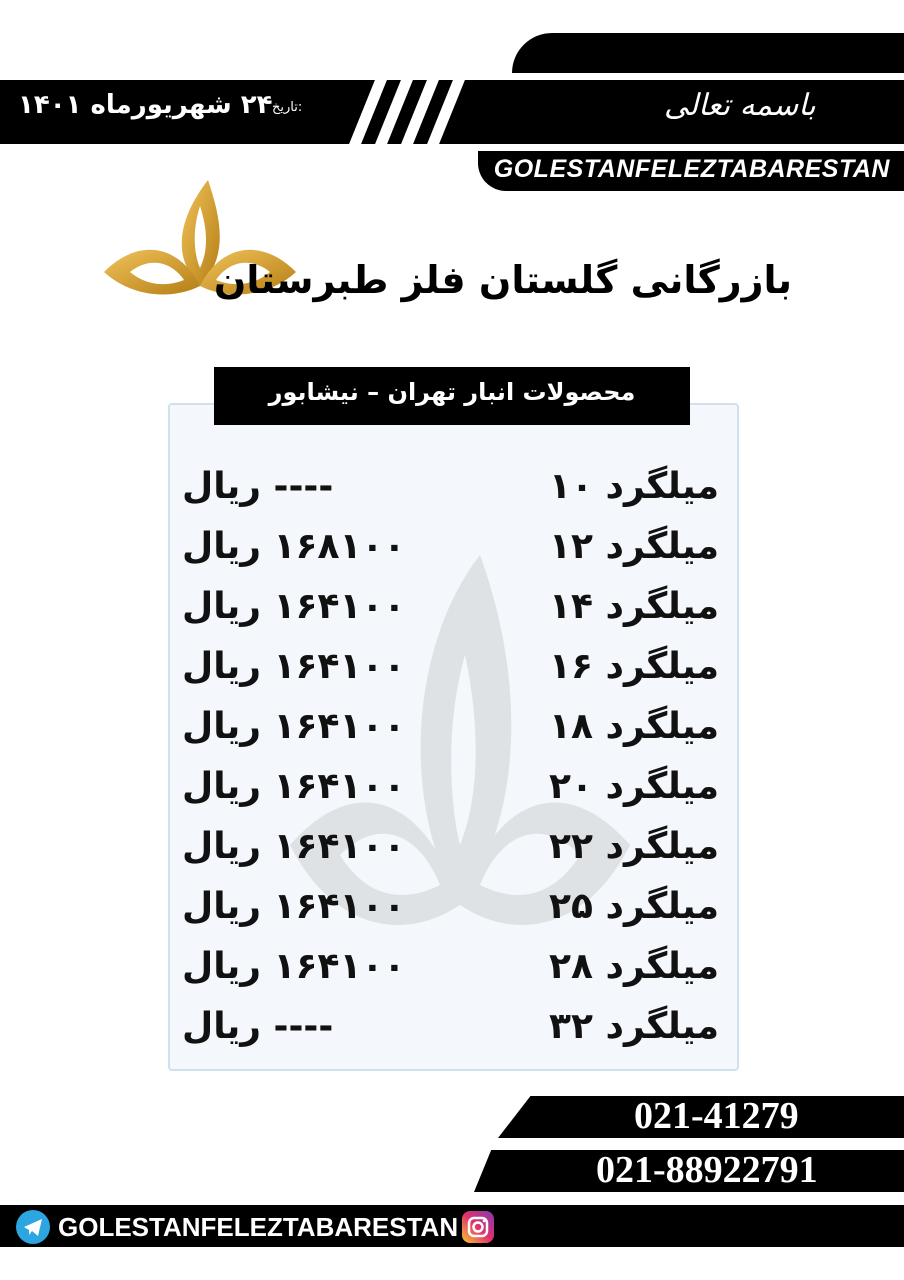  Describe the element at coordinates (451, 490) in the screenshot. I see `table-row: میلگرد ۱۰ ---- ریال` at that location.